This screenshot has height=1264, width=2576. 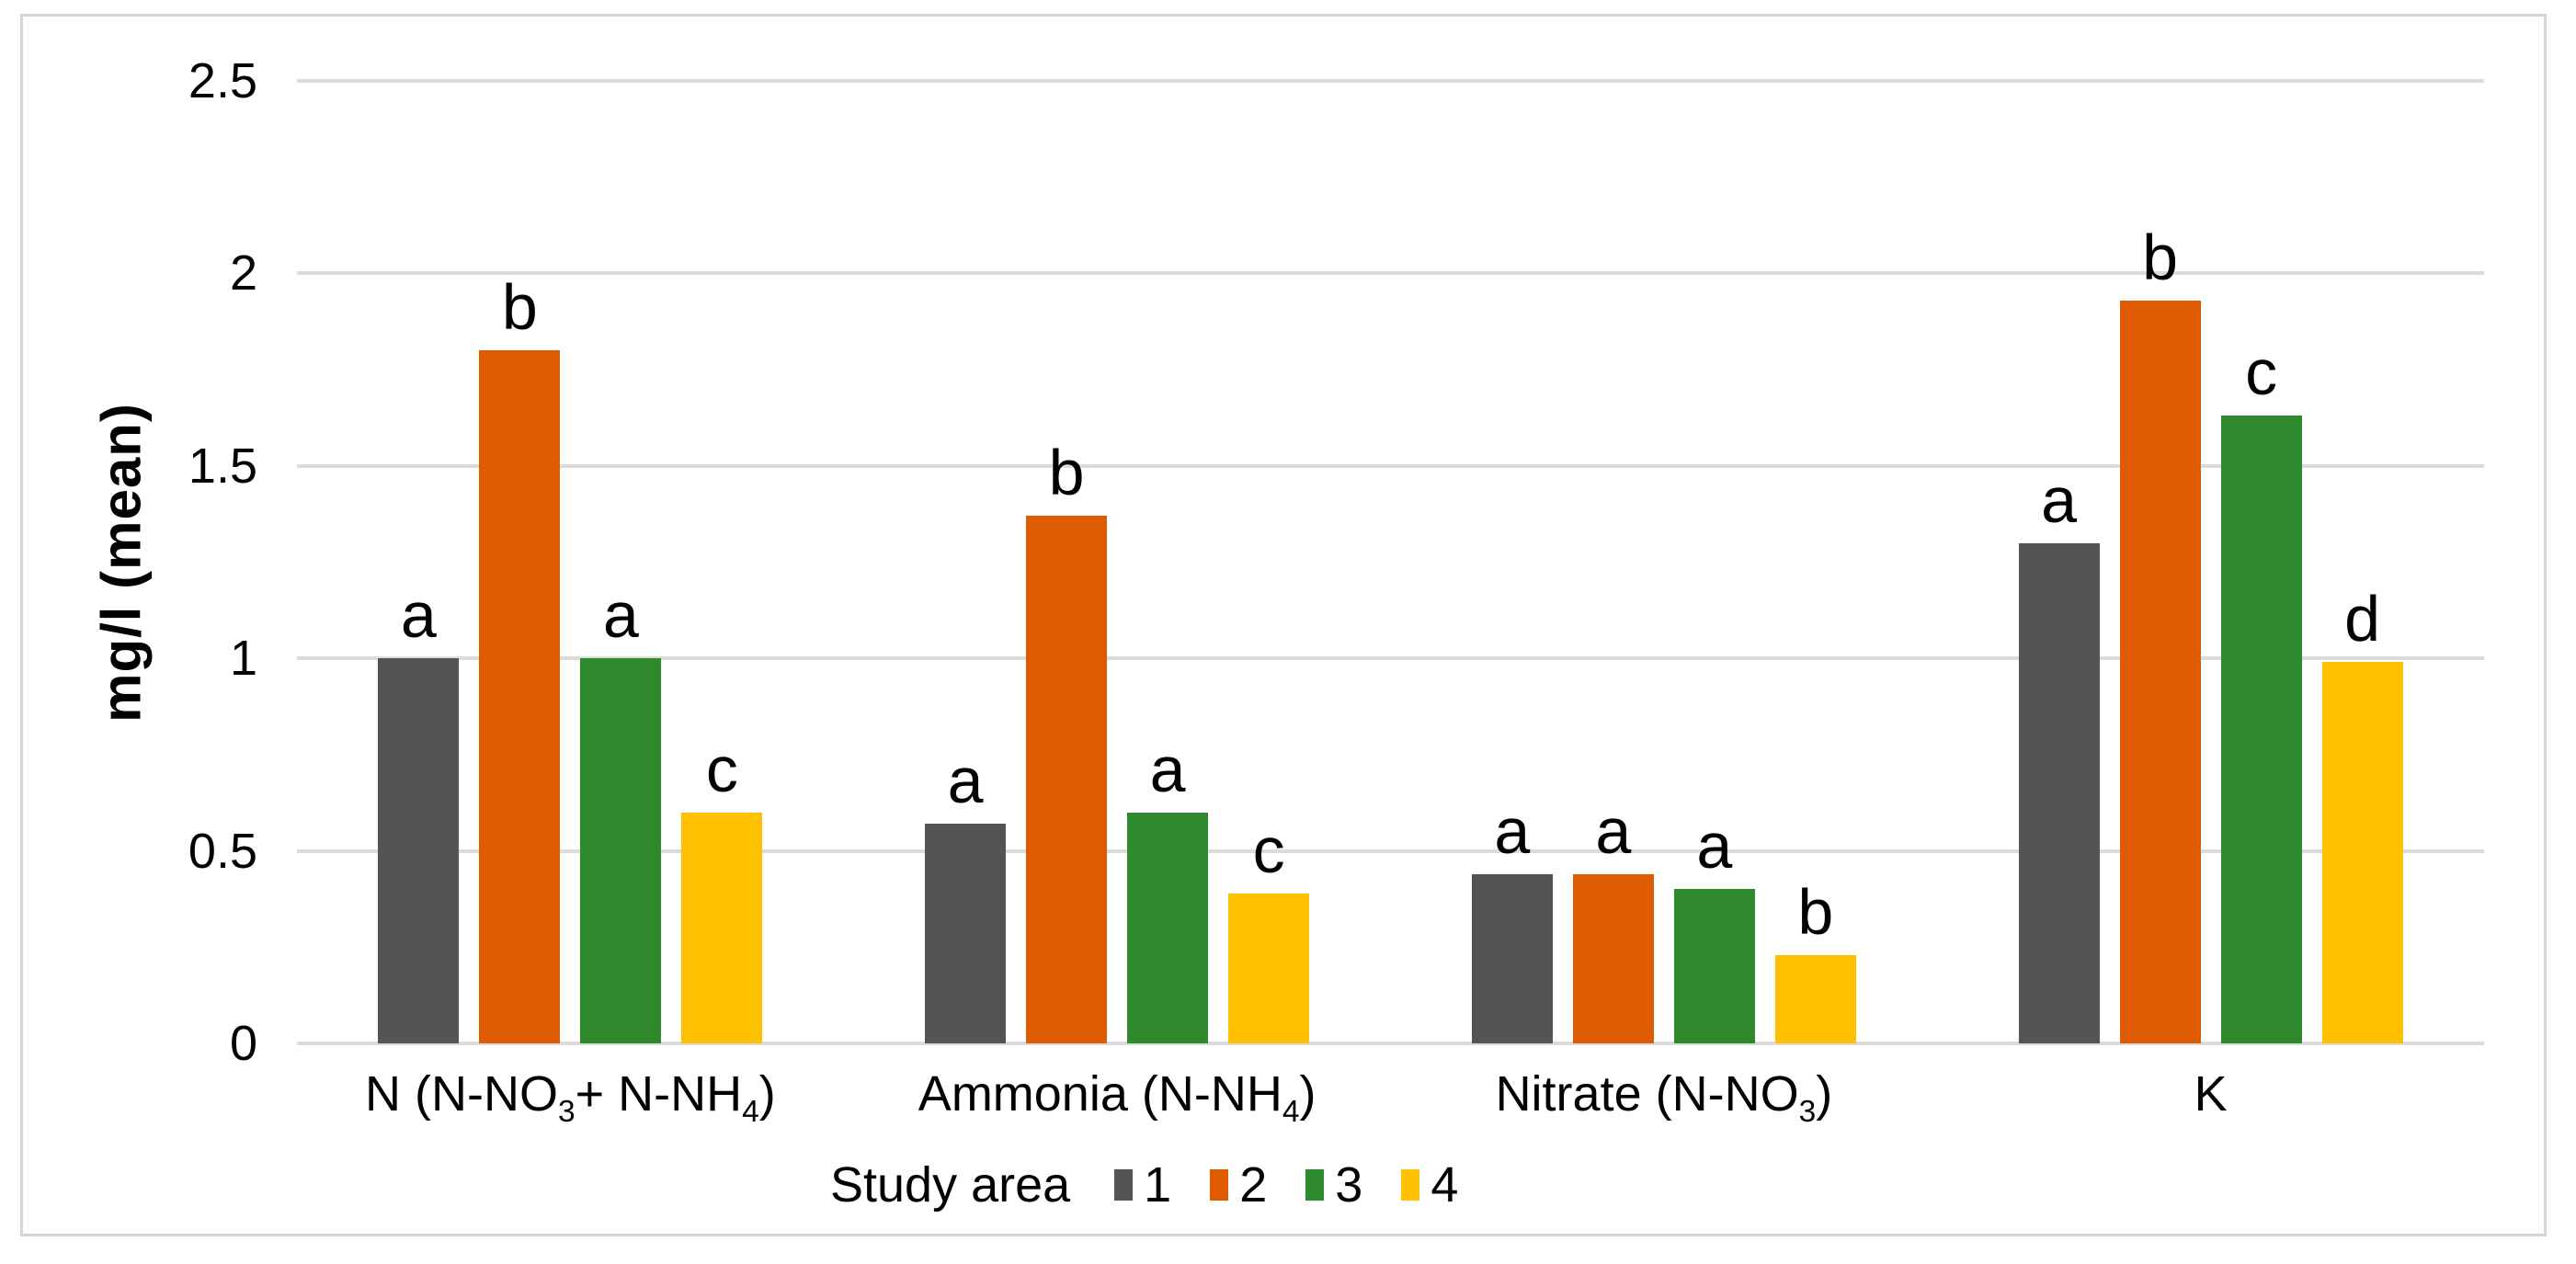 I want to click on legend-label: 3, so click(x=1349, y=1185).